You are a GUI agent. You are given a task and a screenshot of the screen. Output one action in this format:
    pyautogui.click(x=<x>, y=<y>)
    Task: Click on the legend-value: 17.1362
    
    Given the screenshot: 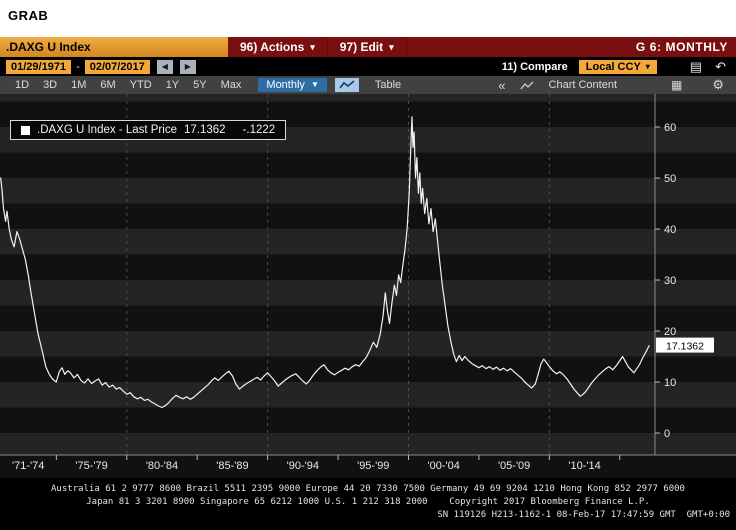 What is the action you would take?
    pyautogui.click(x=204, y=130)
    